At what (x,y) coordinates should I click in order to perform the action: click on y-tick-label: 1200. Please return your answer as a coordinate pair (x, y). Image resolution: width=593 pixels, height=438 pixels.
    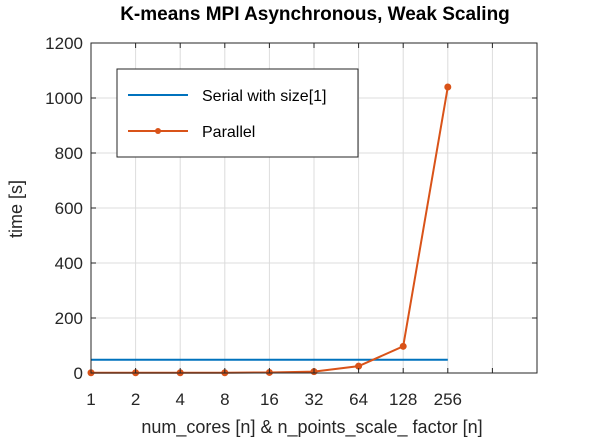
    Looking at the image, I should click on (64, 43).